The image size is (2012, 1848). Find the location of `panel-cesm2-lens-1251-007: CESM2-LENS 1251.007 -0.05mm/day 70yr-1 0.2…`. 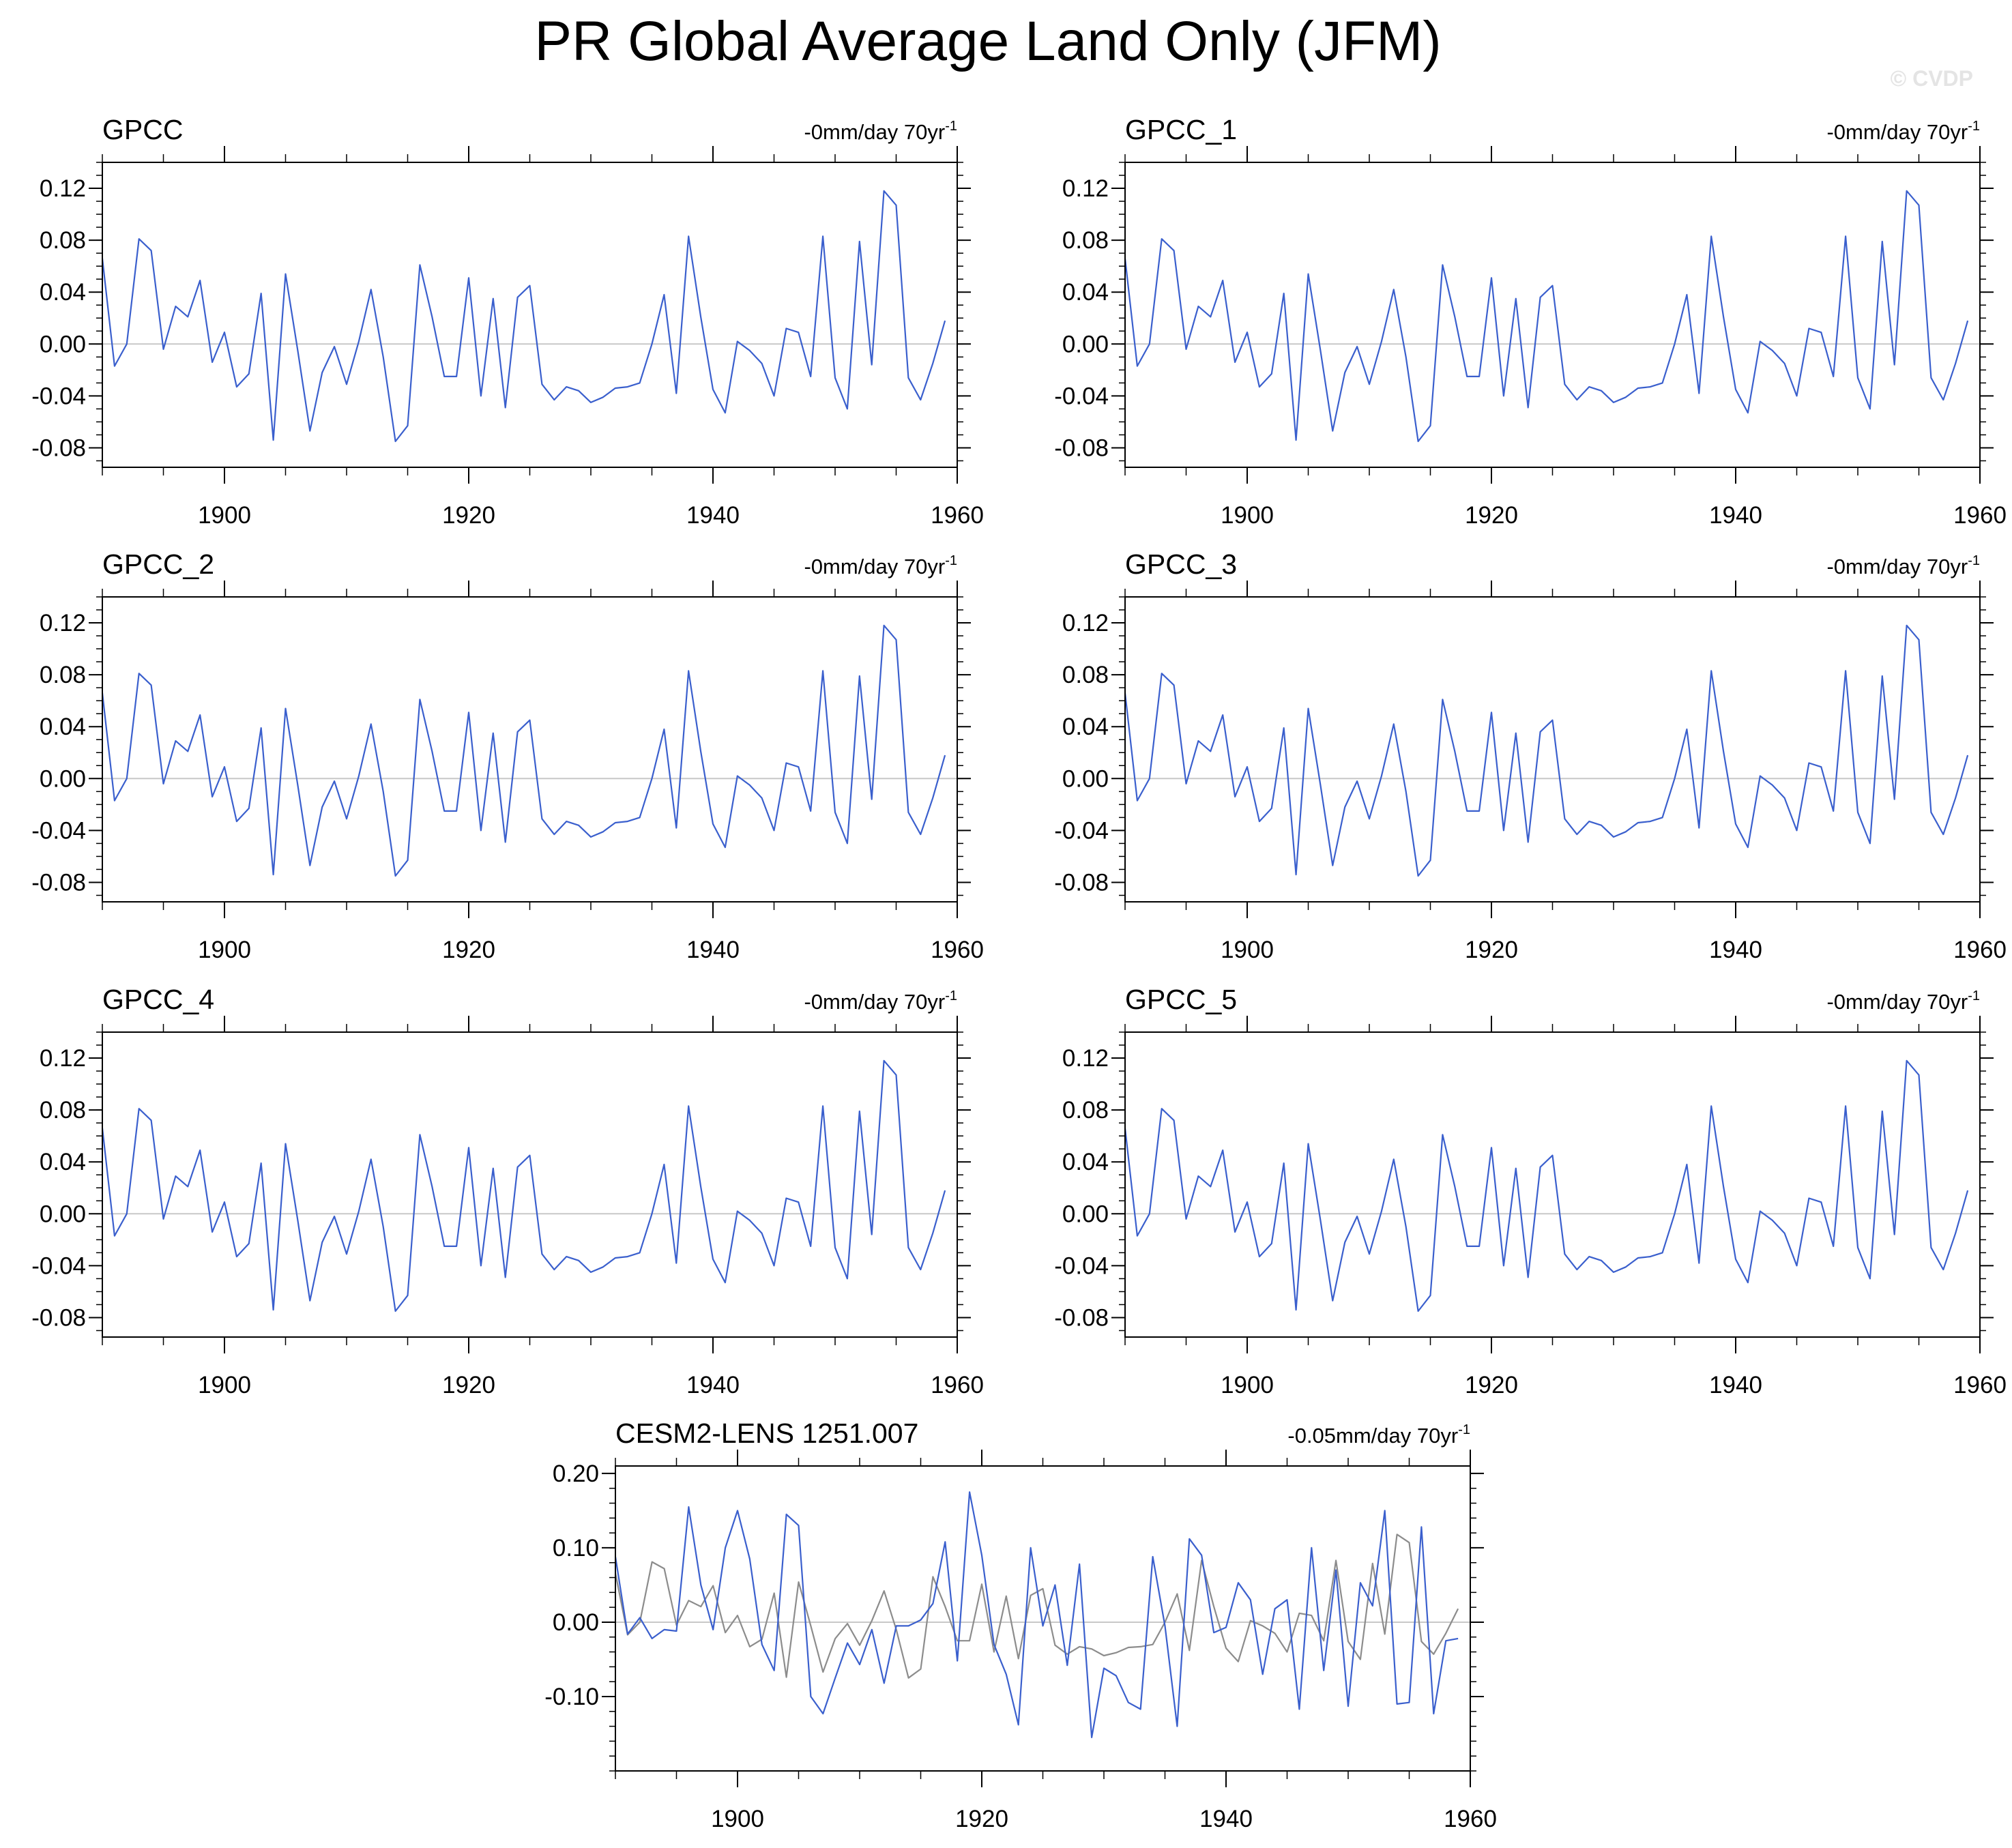

panel-cesm2-lens-1251-007: CESM2-LENS 1251.007 -0.05mm/day 70yr-1 0.2… is located at coordinates (1020, 1625).